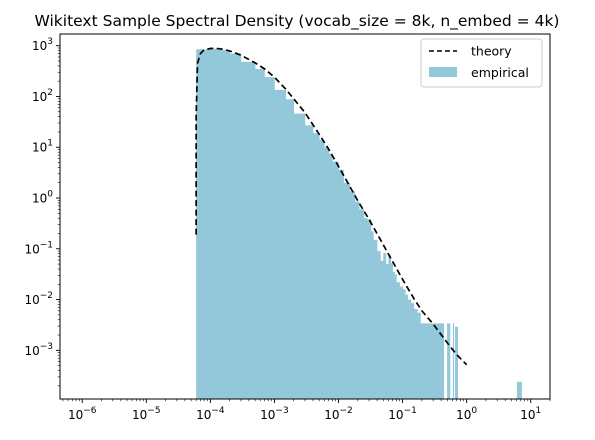  What do you see at coordinates (42, 147) in the screenshot?
I see `y-tick-label: 10¹` at bounding box center [42, 147].